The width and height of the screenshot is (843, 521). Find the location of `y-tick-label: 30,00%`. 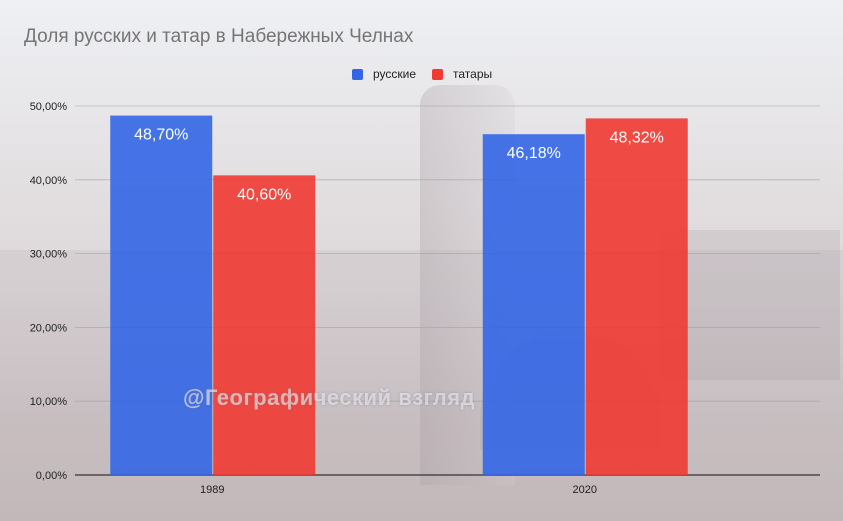

y-tick-label: 30,00% is located at coordinates (49, 255).